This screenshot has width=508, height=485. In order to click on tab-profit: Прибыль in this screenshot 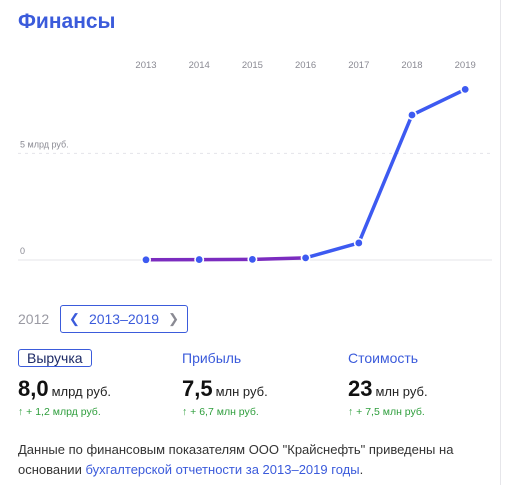, I will do `click(212, 358)`.